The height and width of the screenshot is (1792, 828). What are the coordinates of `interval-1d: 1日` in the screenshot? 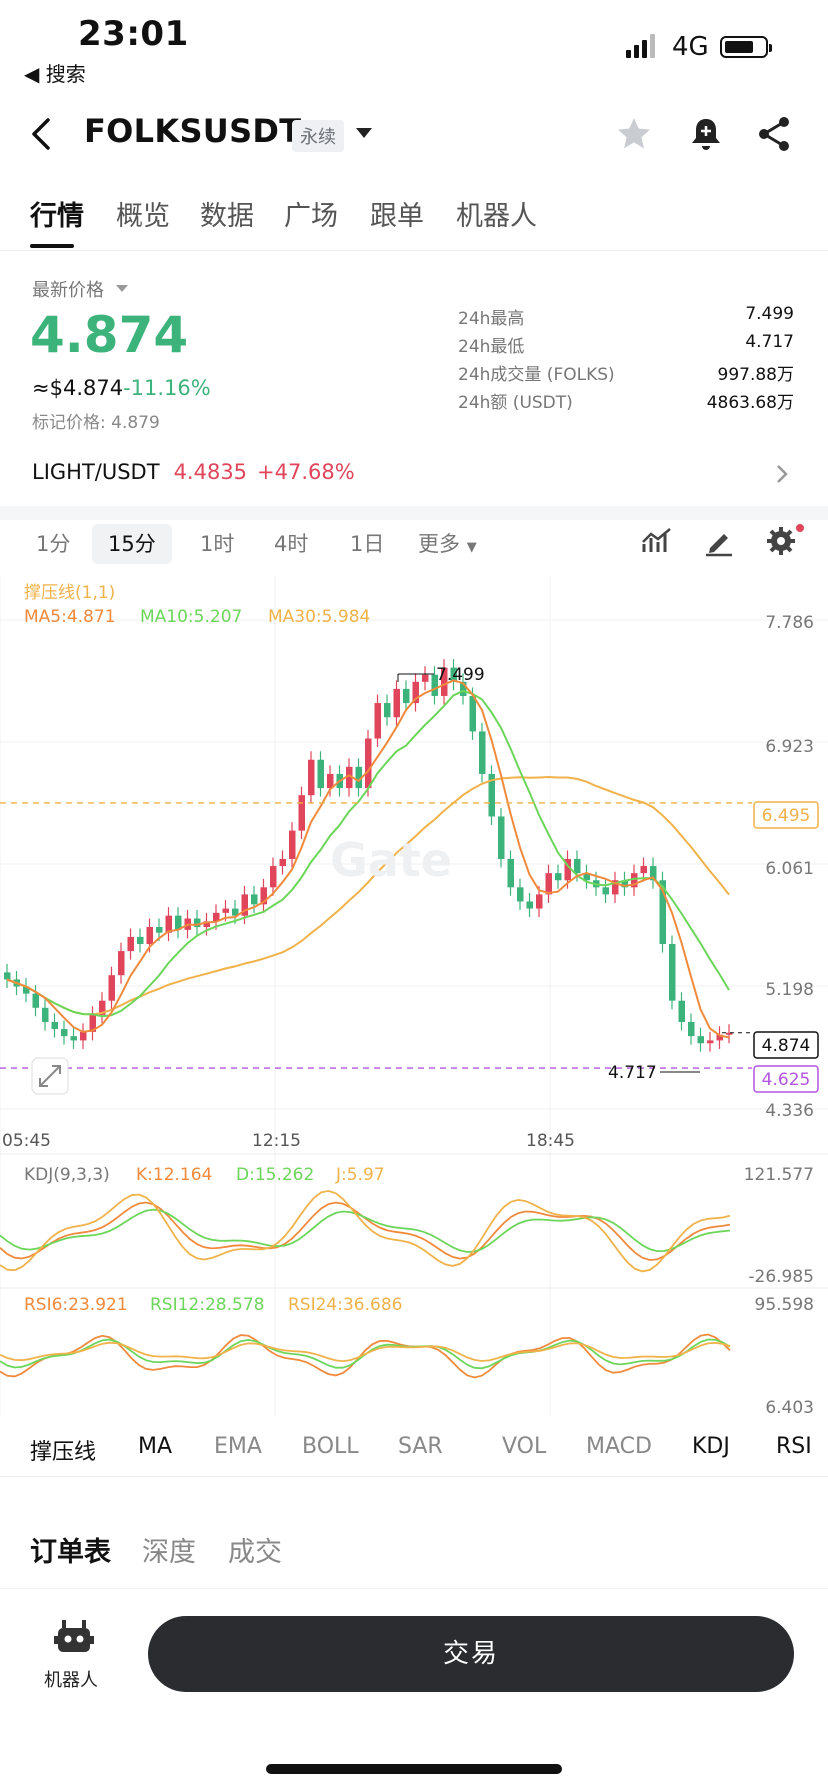 It's located at (367, 544).